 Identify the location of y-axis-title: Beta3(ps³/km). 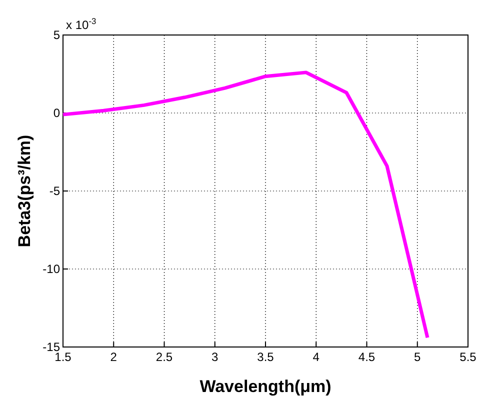
(24, 191).